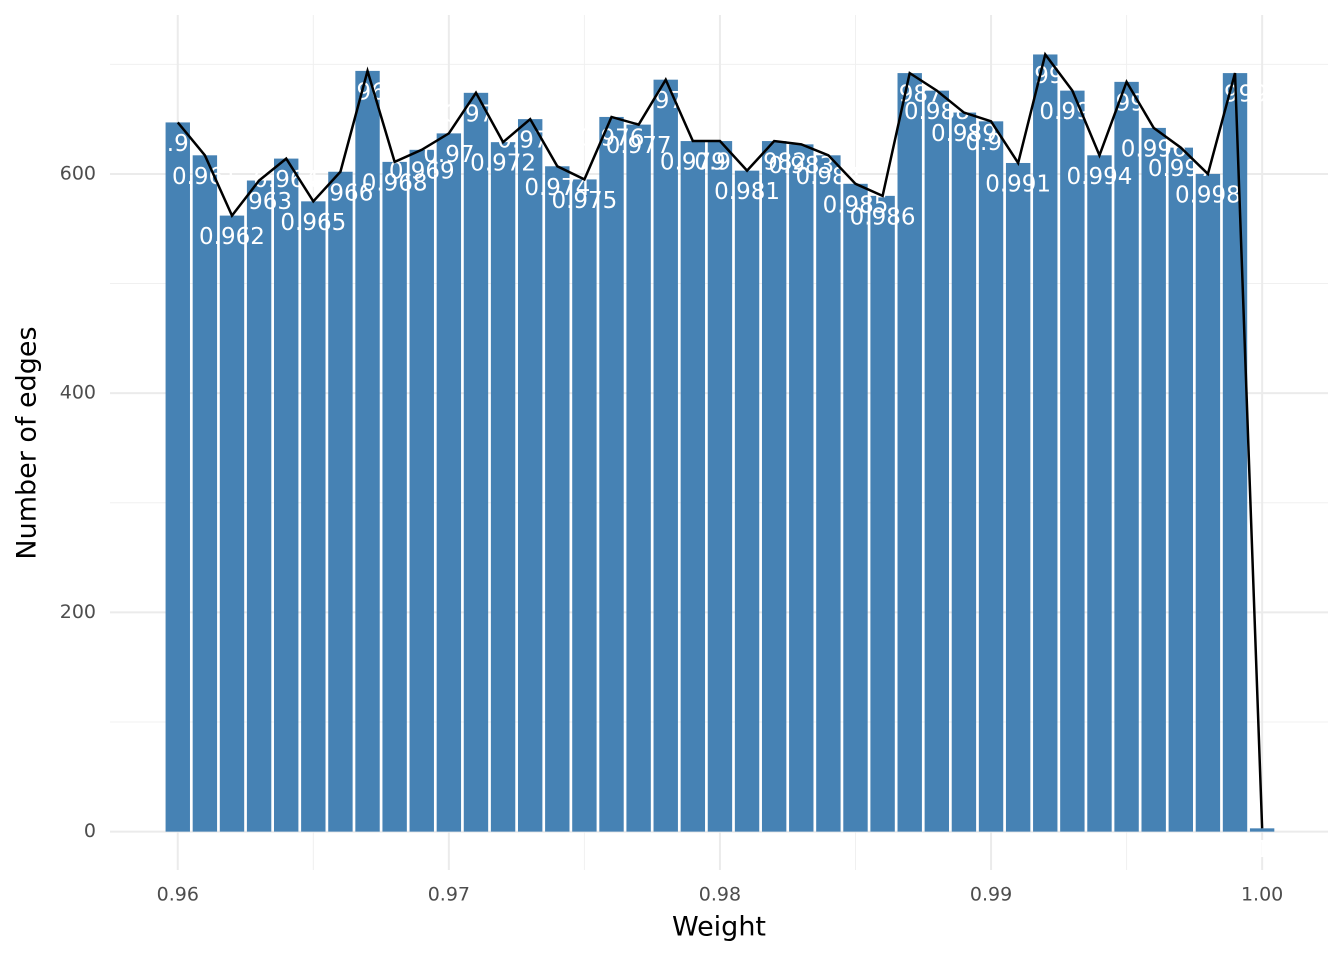 This screenshot has height=960, width=1344. Describe the element at coordinates (178, 895) in the screenshot. I see `x-tick-label: 0.96` at that location.